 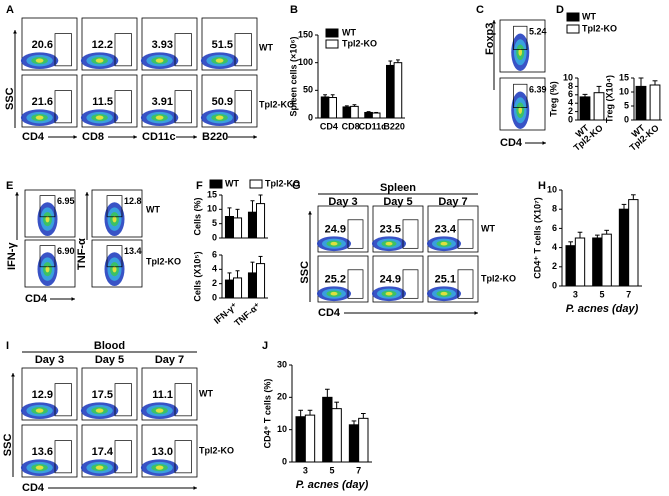 What do you see at coordinates (7, 346) in the screenshot?
I see `panel-label: I` at bounding box center [7, 346].